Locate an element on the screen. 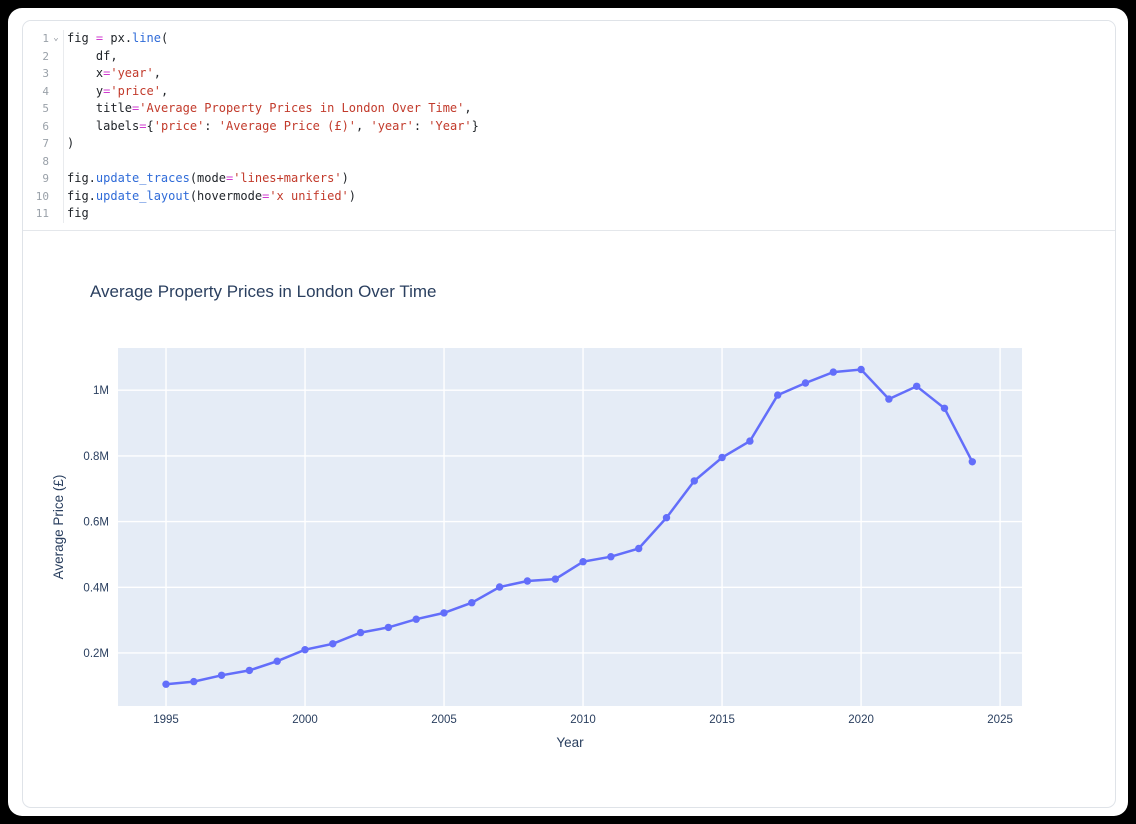  x-axis-title: Year is located at coordinates (570, 742).